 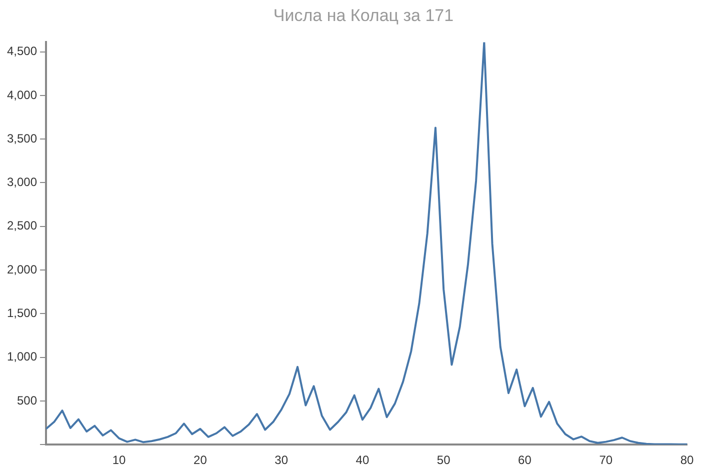 I want to click on y-tick-label: 2,000, so click(x=22, y=269).